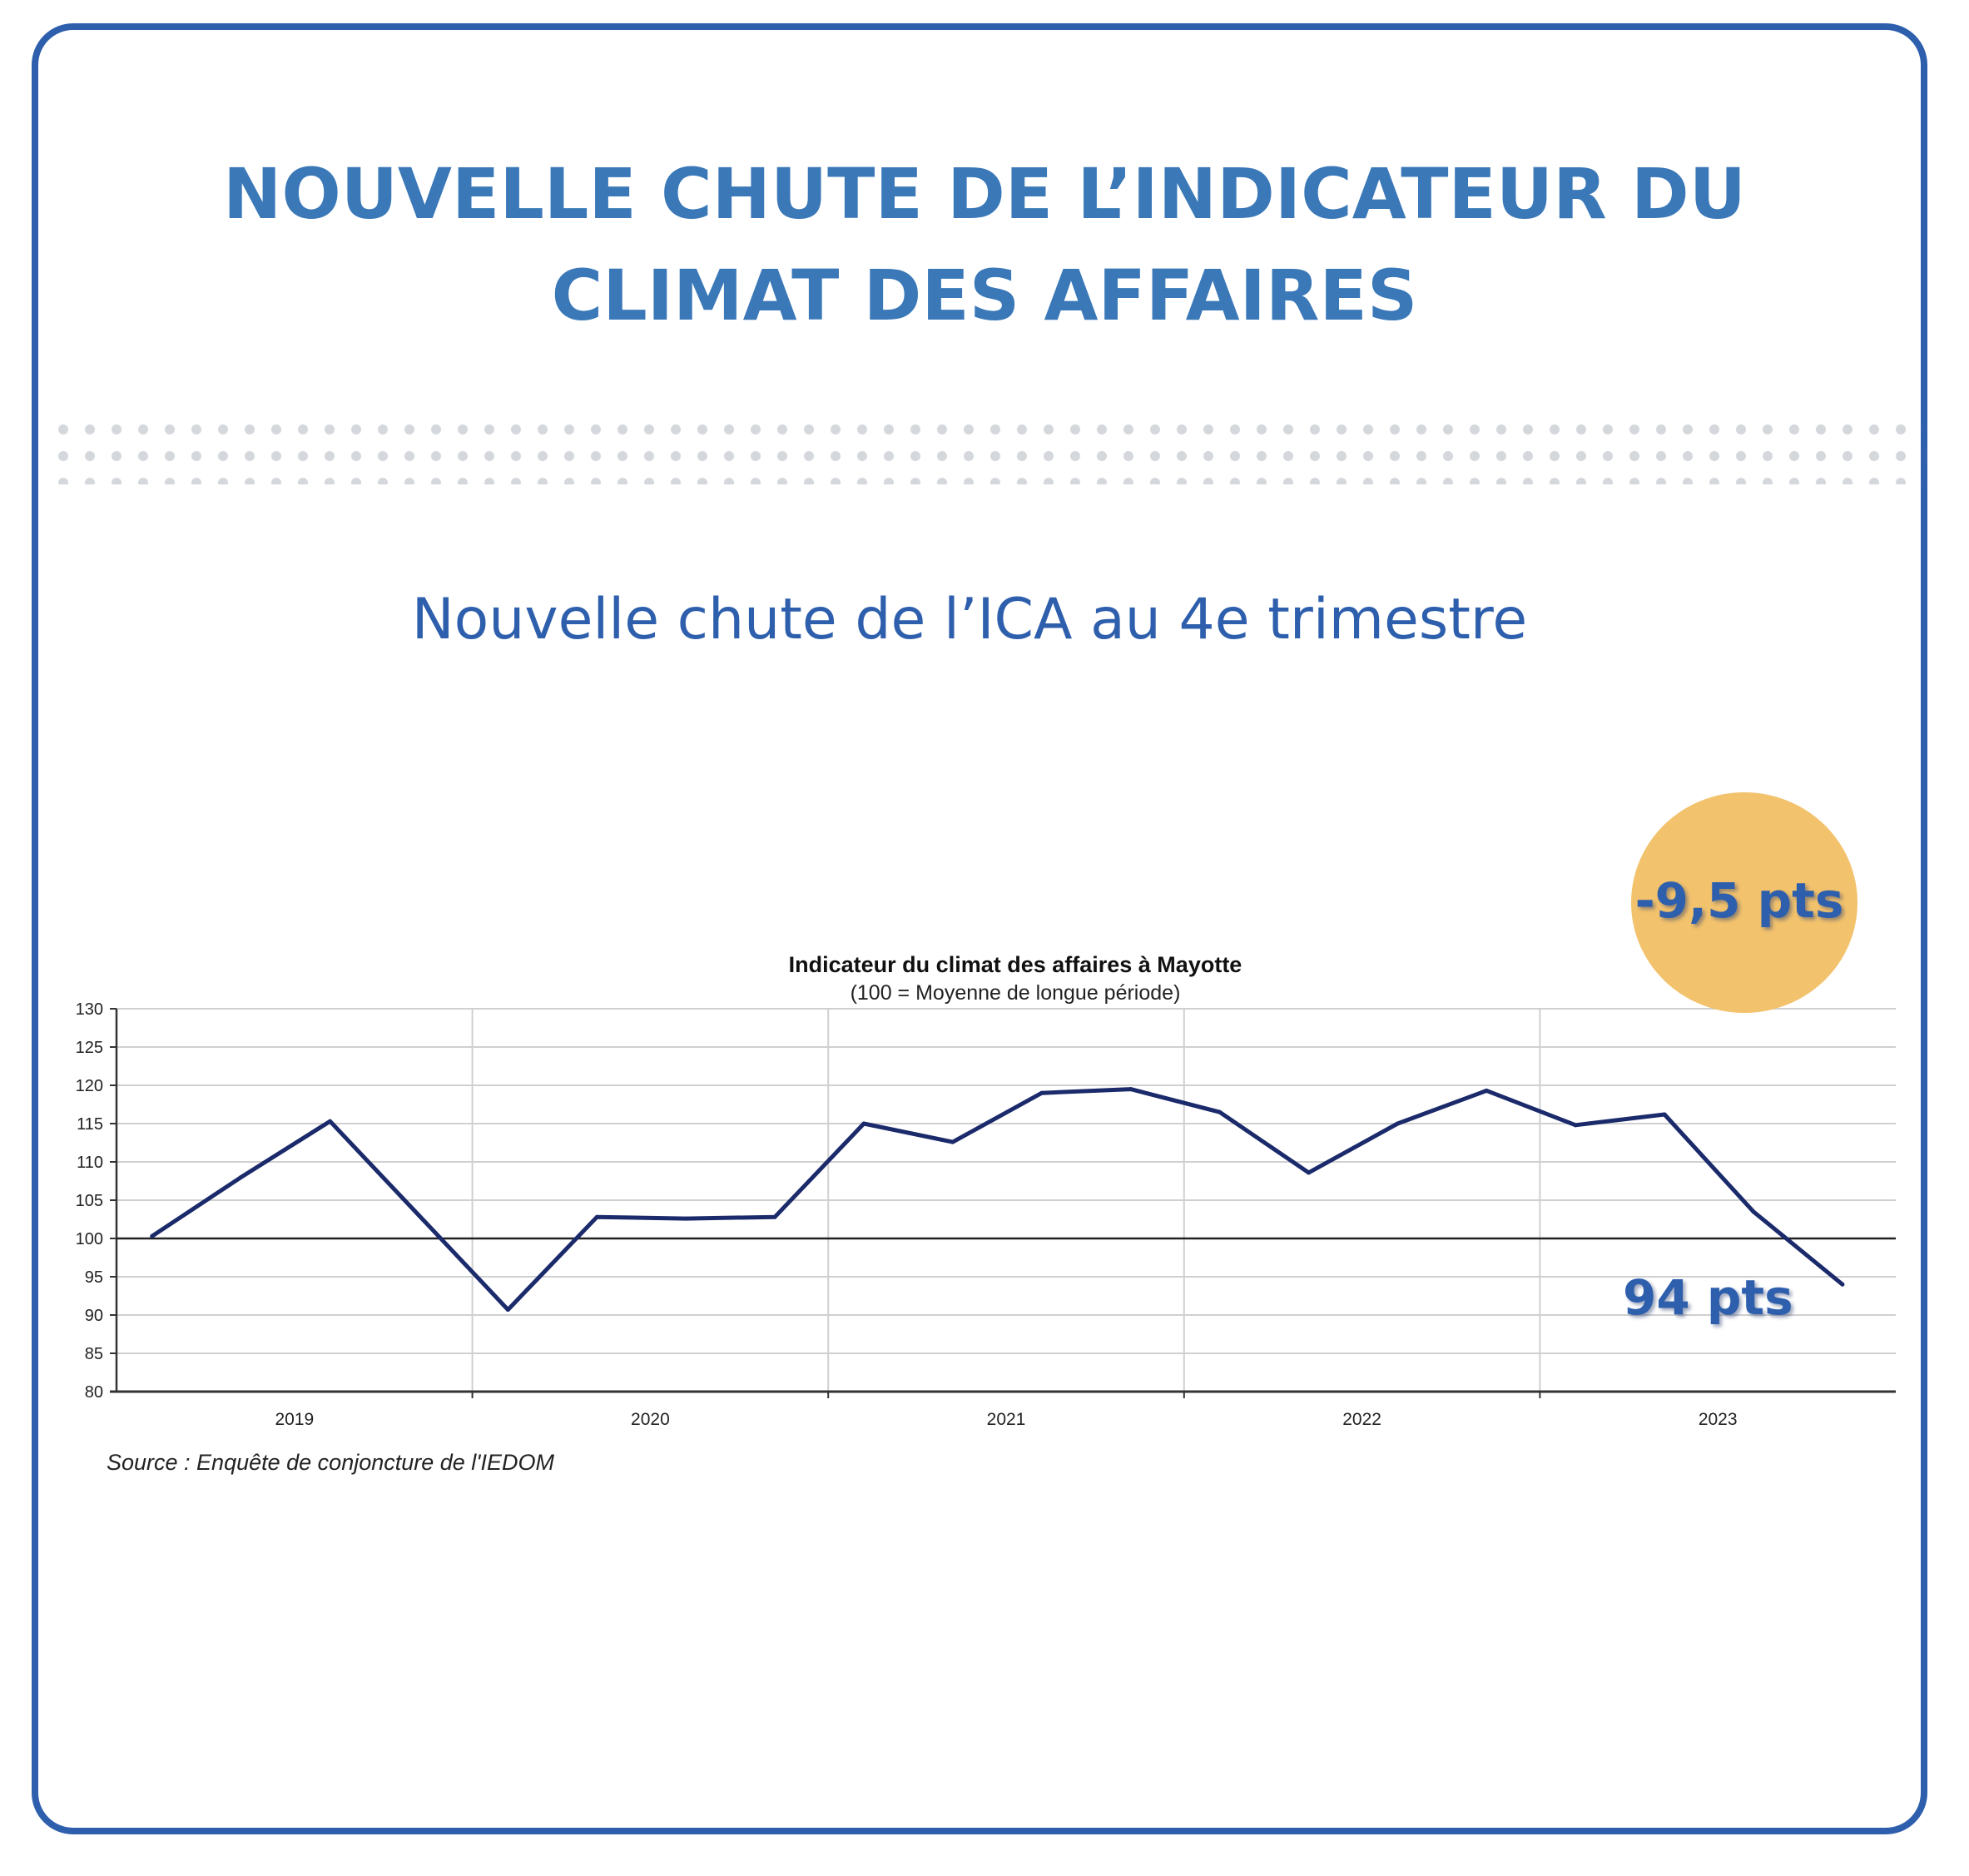 Image resolution: width=1969 pixels, height=1876 pixels. I want to click on x-tick-label: 2022, so click(1361, 1420).